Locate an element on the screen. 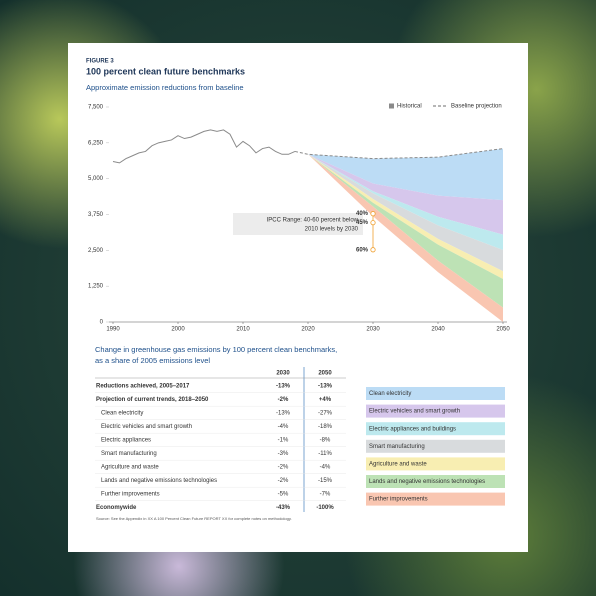 This screenshot has height=596, width=596. annotation-text: IPCC Range: 40-60 percent below is located at coordinates (313, 221).